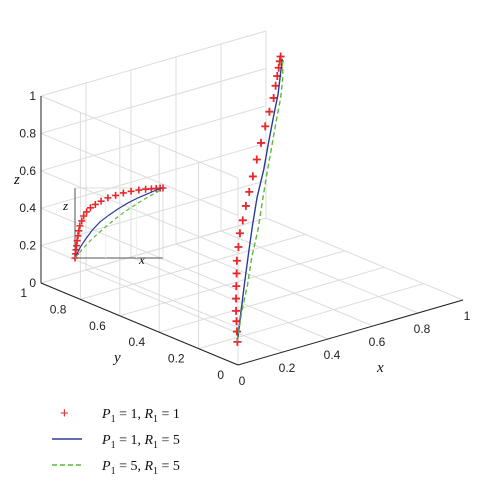  I want to click on y-axis-line, so click(139, 324).